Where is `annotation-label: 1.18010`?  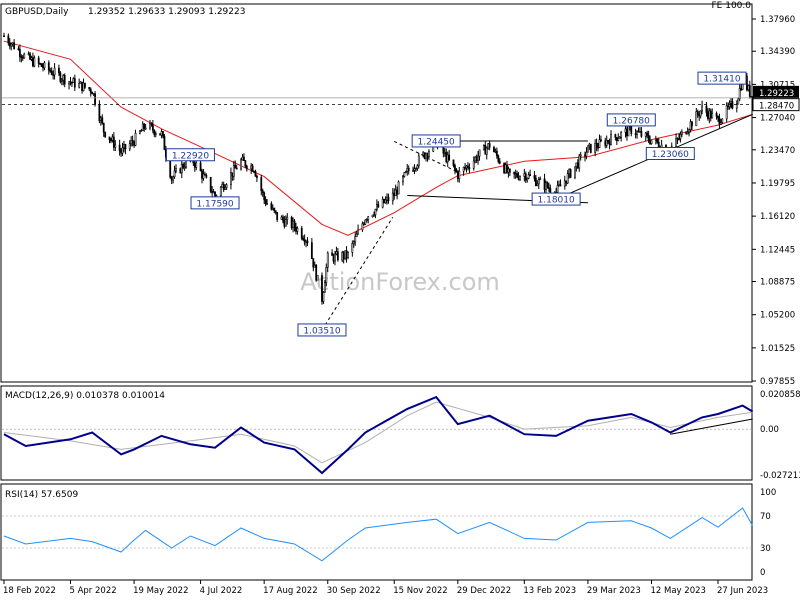 annotation-label: 1.18010 is located at coordinates (556, 201).